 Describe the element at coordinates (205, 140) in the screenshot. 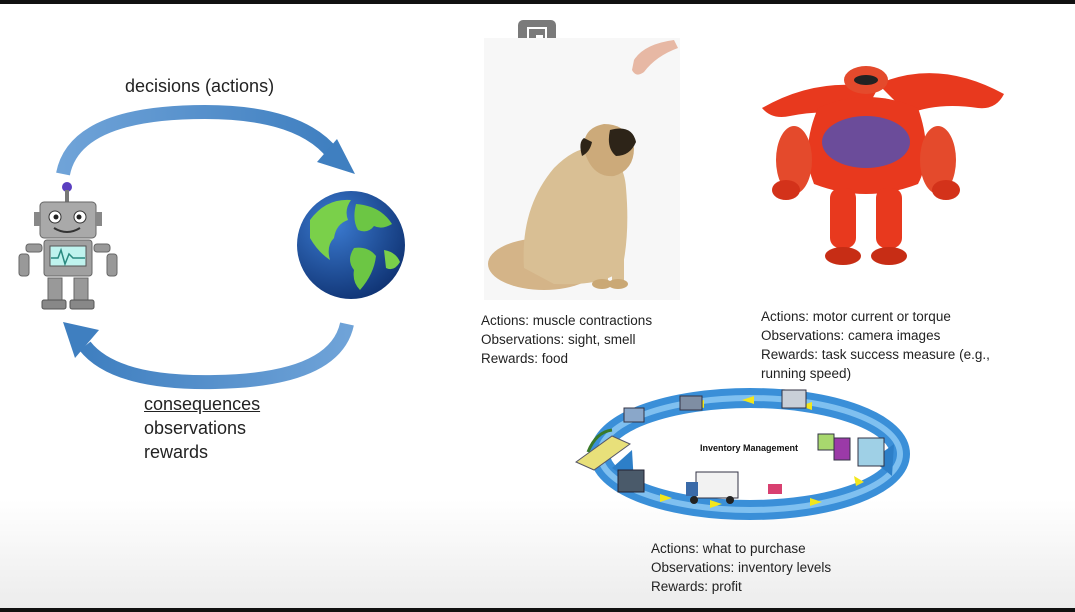

I see `top-curved-arrow` at that location.